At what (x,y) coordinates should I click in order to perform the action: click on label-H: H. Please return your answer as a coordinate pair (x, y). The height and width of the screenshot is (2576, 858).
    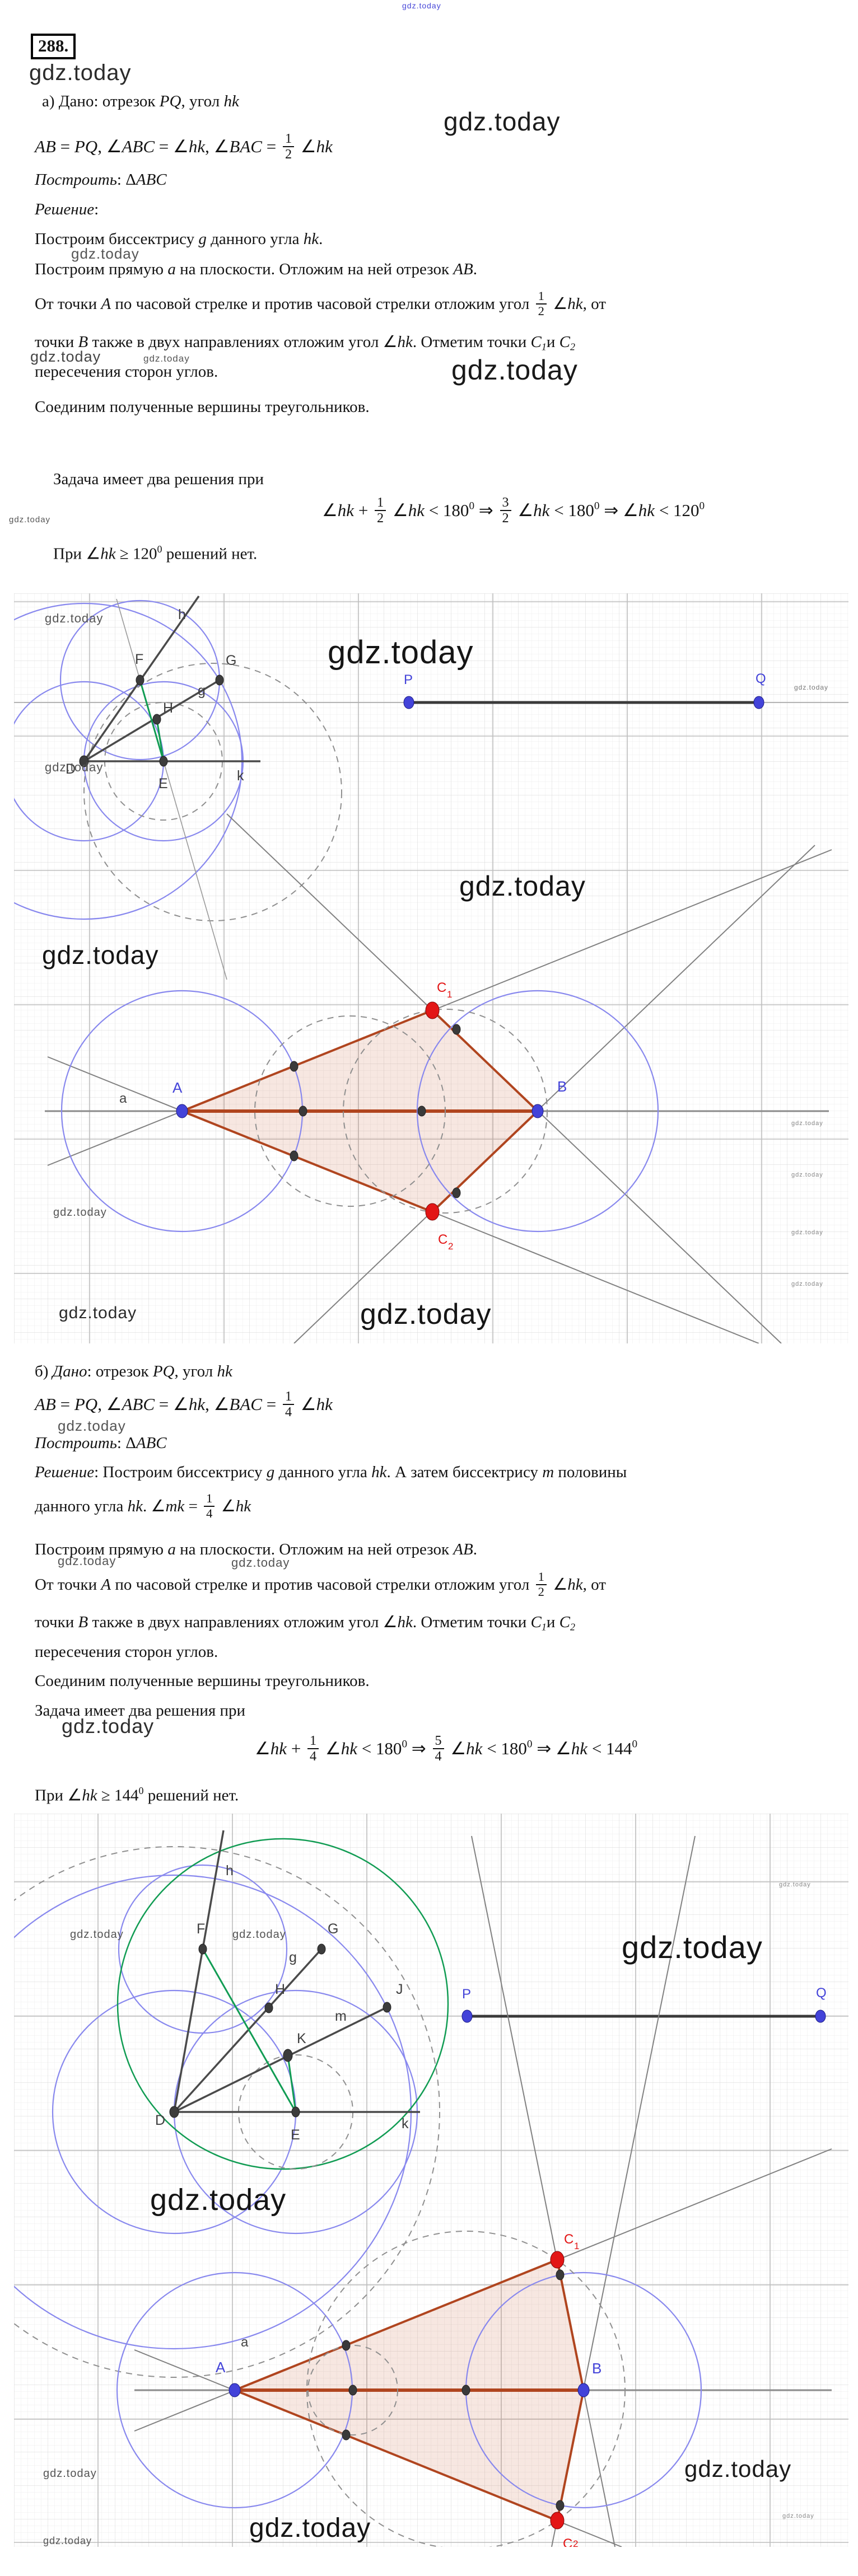
    Looking at the image, I should click on (168, 708).